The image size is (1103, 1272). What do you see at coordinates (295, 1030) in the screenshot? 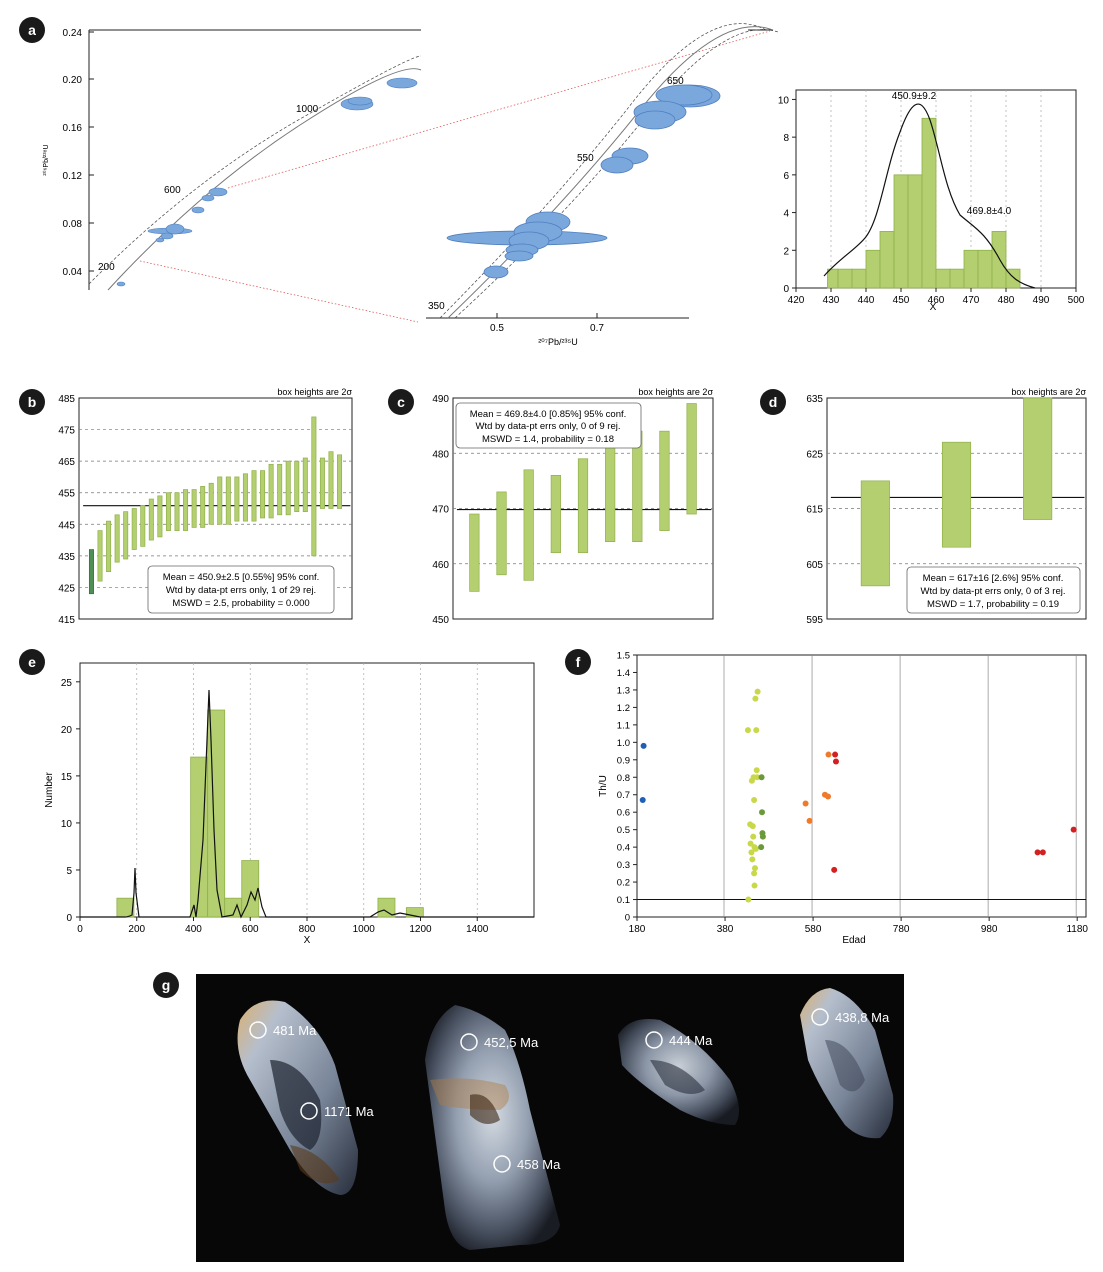
I see `spot-age-label: 481 Ma` at bounding box center [295, 1030].